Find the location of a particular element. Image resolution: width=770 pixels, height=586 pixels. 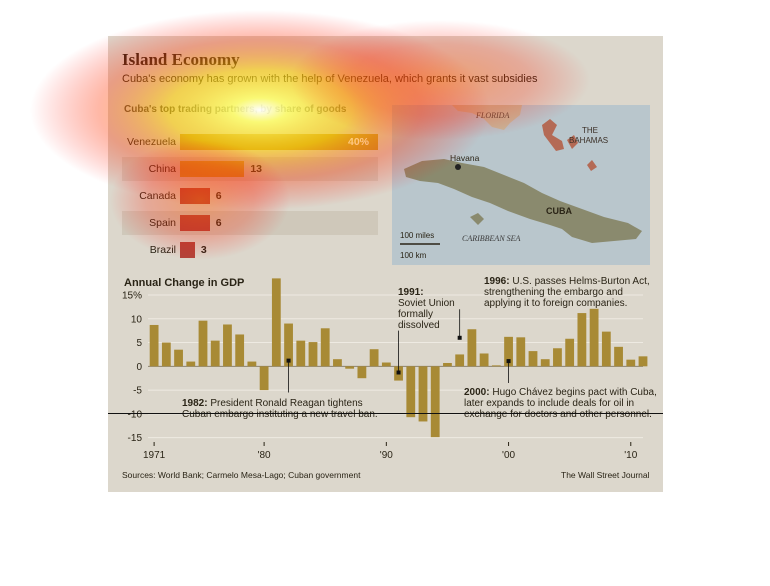

annotation-1996-line3: applying it to foreign companies. is located at coordinates (556, 303).